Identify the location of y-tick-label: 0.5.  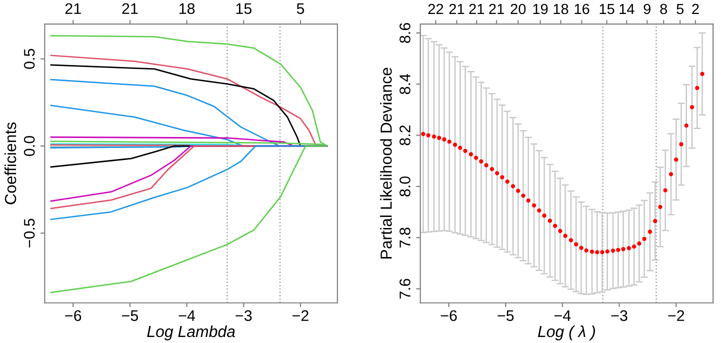
(29, 58).